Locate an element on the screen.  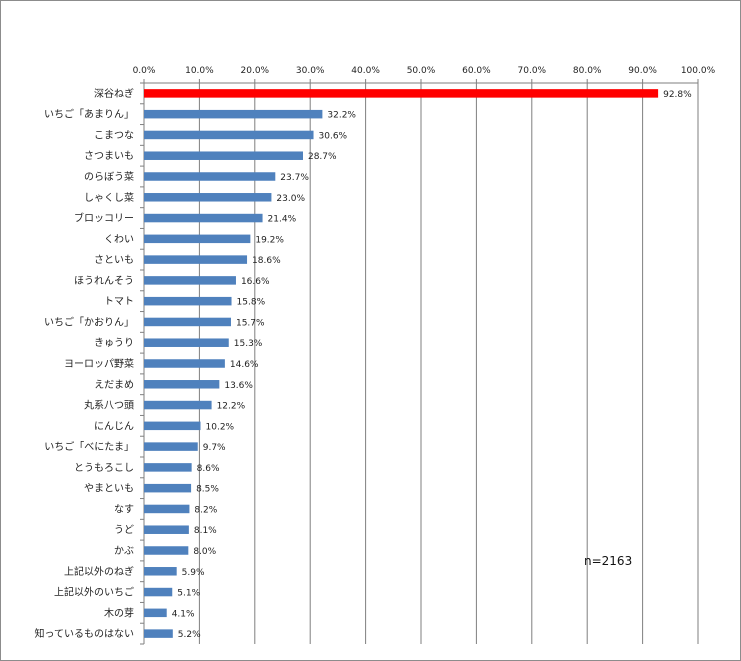
sample-size-note: n=2163 is located at coordinates (608, 561).